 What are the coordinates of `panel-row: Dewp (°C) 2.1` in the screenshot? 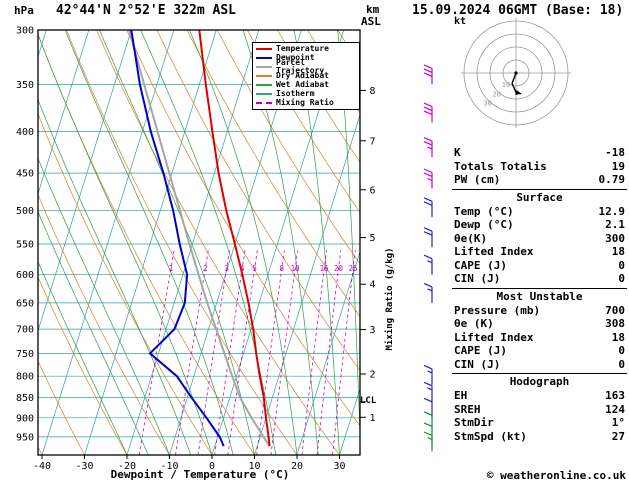 It's located at (539, 225).